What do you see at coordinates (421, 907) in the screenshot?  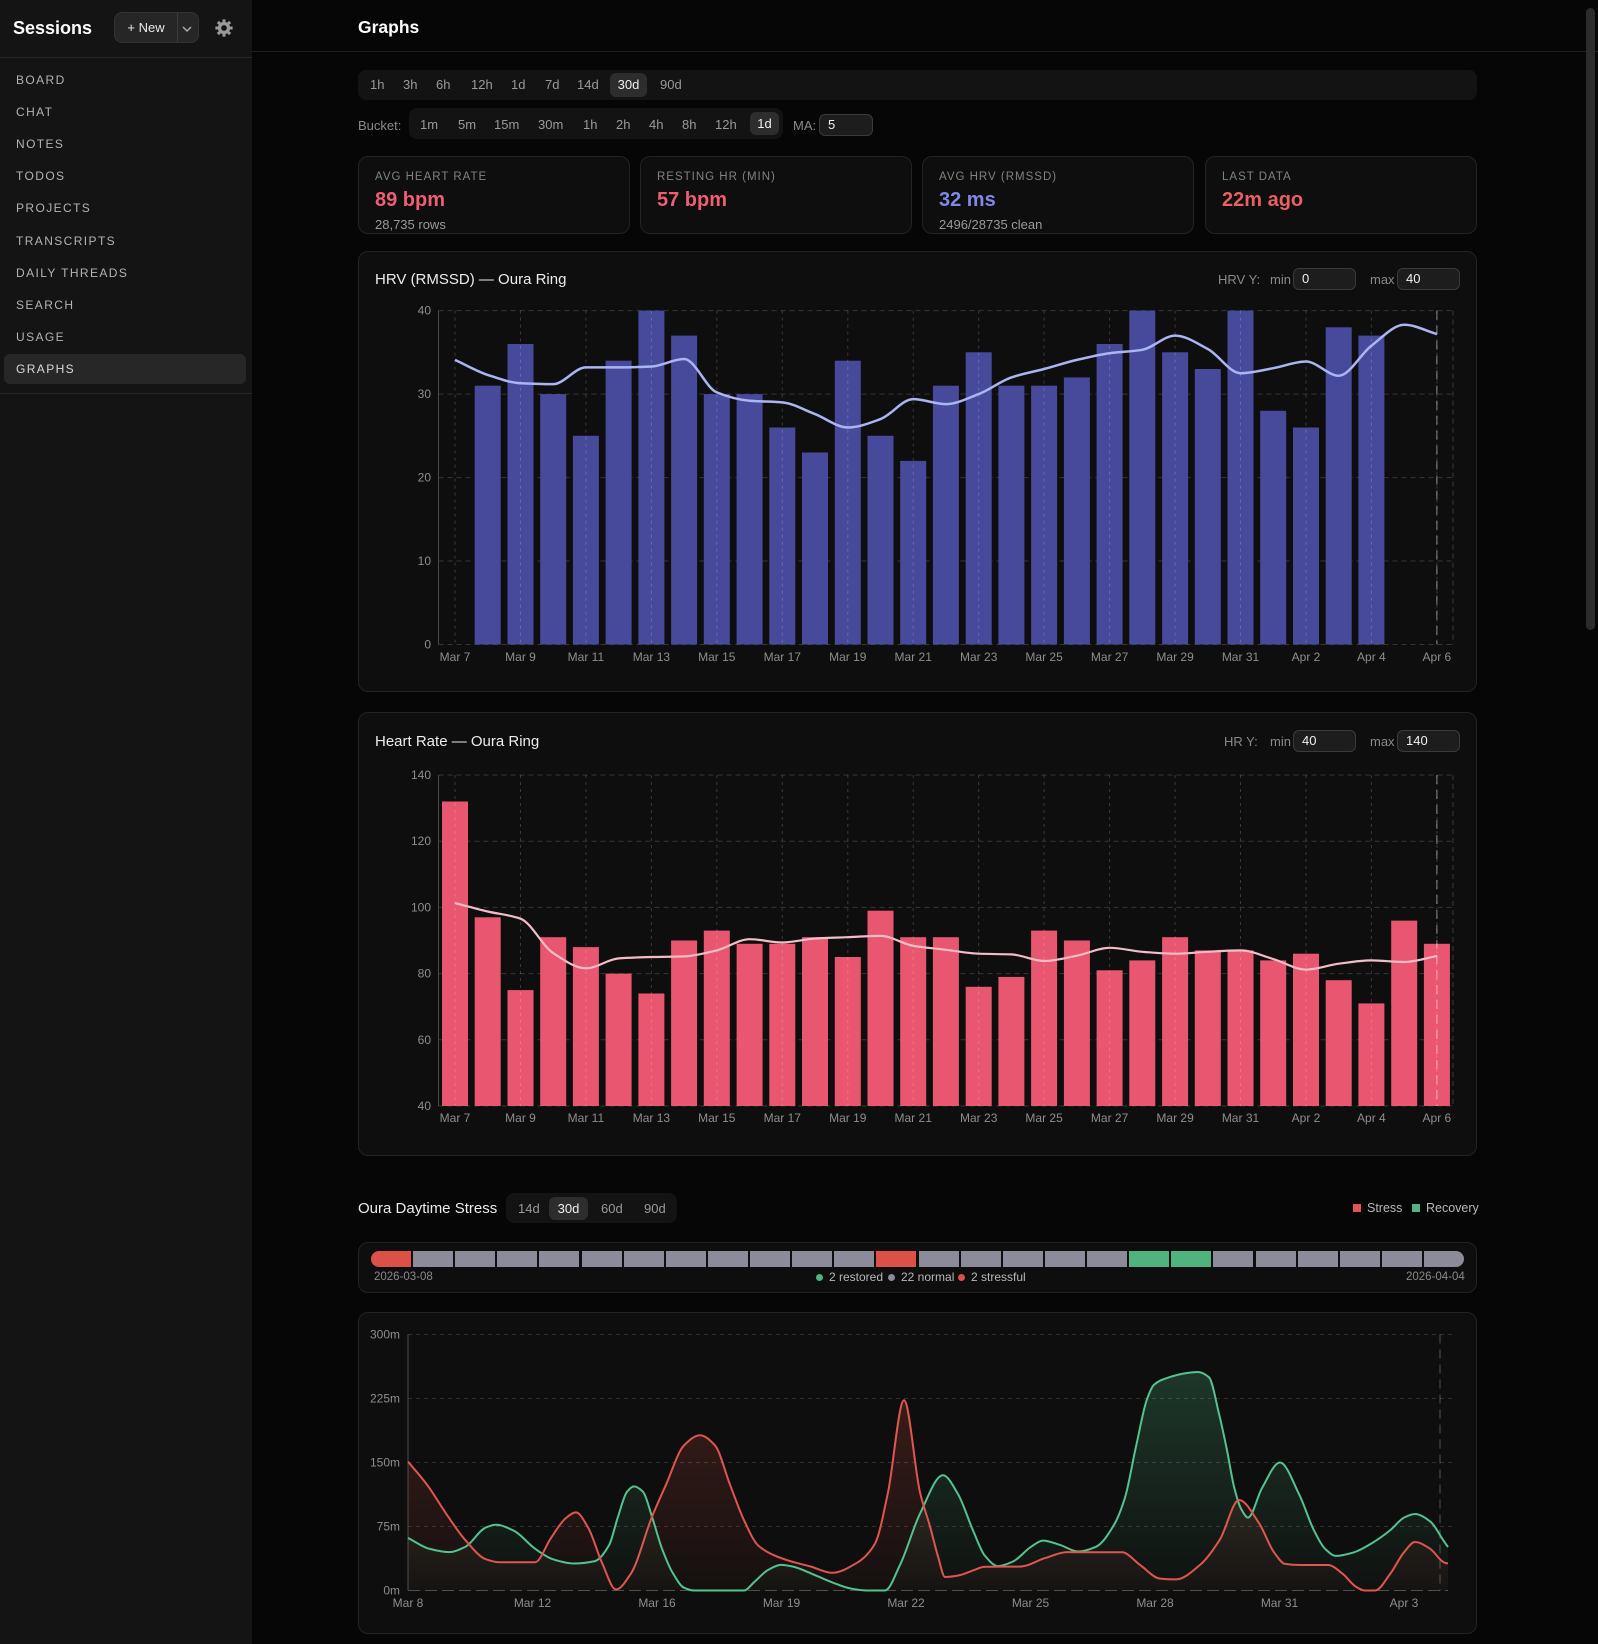 I see `svg-text: 100` at bounding box center [421, 907].